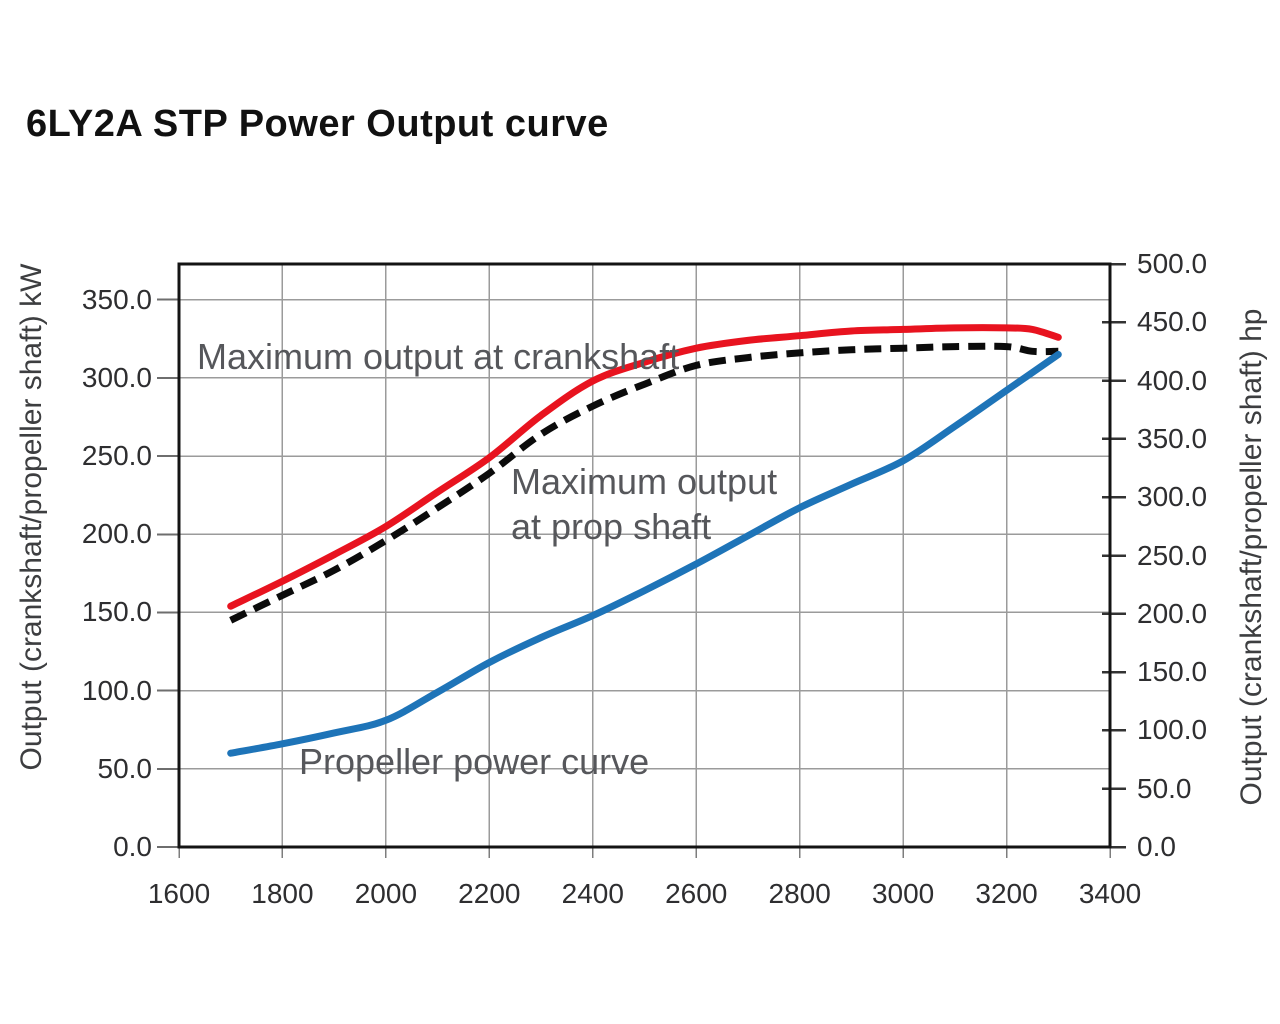 This screenshot has width=1280, height=1024. What do you see at coordinates (489, 893) in the screenshot?
I see `x-tick-label: 2200` at bounding box center [489, 893].